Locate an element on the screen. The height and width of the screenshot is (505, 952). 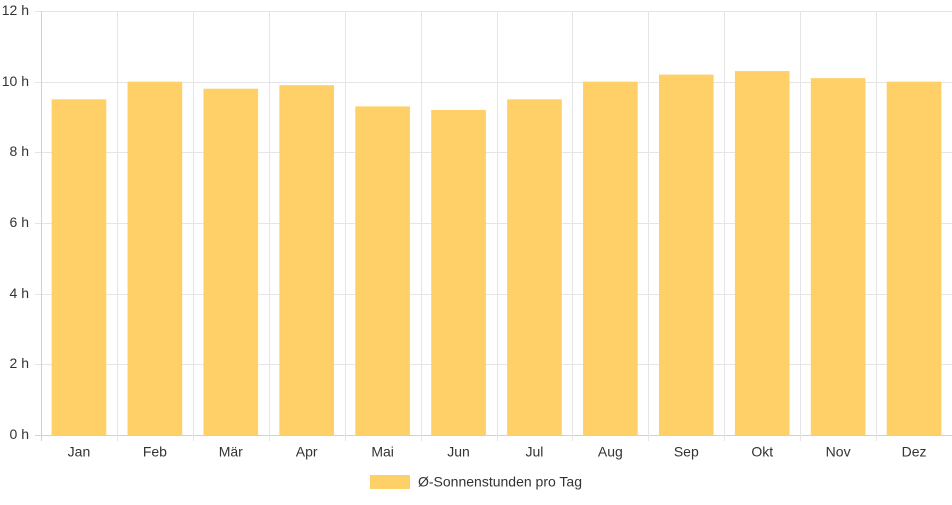
y-tick-label: 2 h is located at coordinates (19, 363).